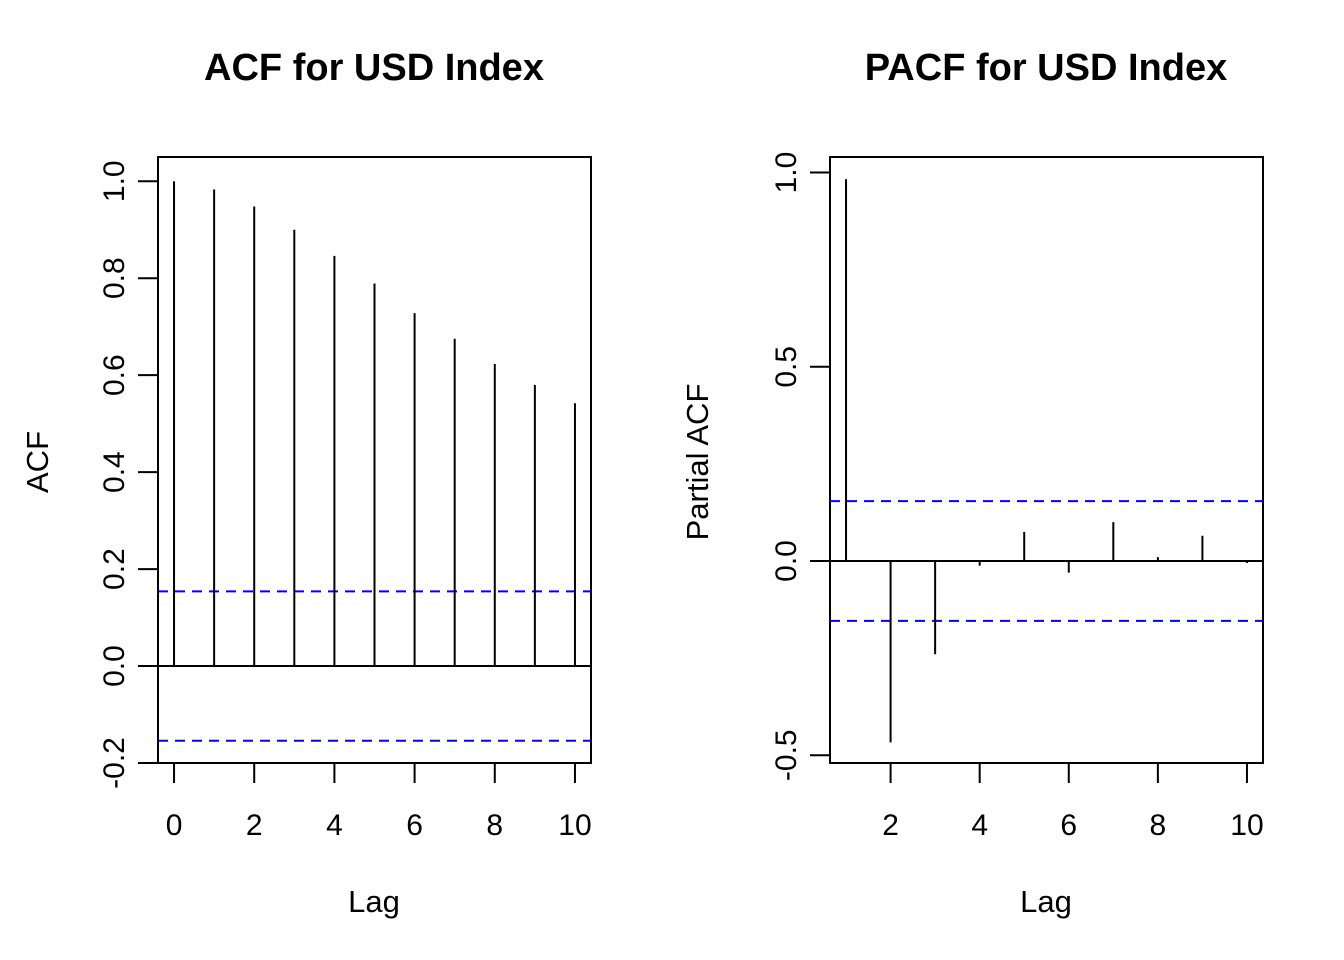  I want to click on acf-x-tick-label: 8, so click(494, 825).